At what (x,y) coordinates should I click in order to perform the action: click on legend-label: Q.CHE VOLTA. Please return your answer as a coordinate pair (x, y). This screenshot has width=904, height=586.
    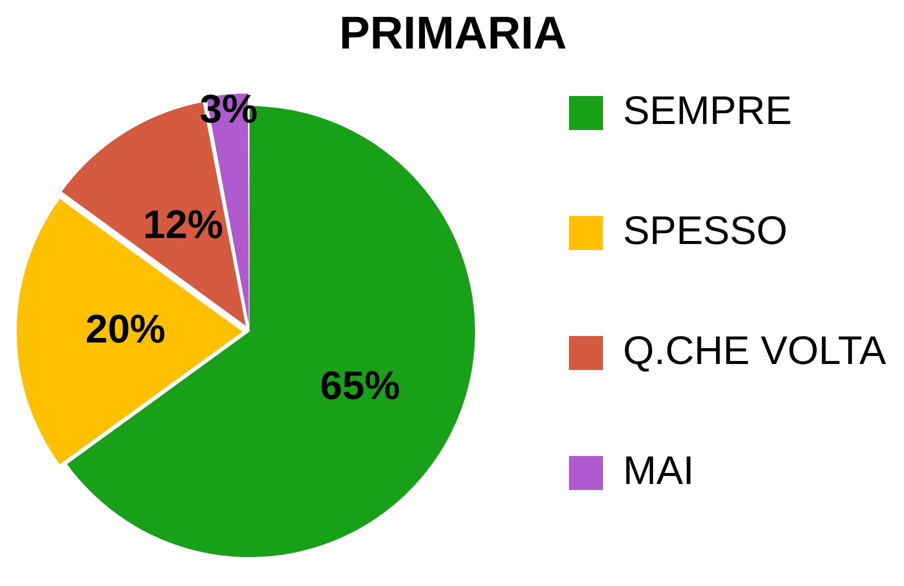
    Looking at the image, I should click on (754, 351).